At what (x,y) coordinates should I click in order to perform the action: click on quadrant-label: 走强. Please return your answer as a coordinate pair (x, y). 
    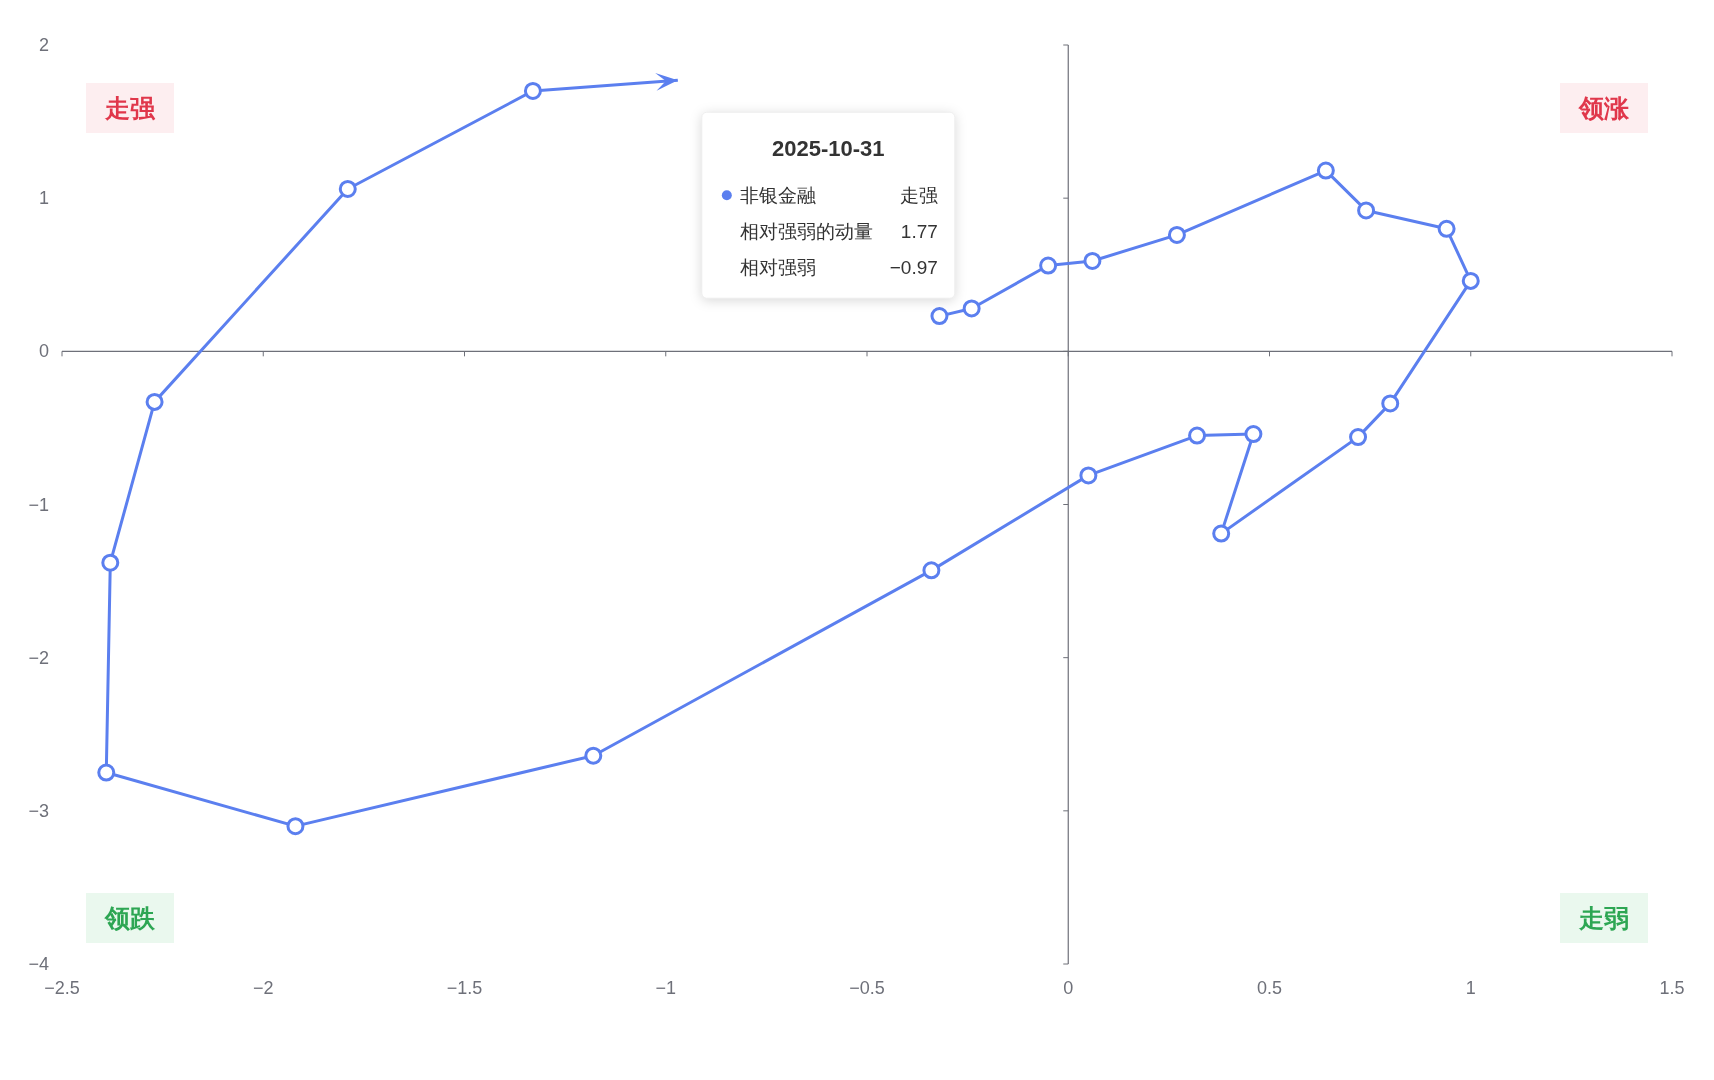
    Looking at the image, I should click on (130, 108).